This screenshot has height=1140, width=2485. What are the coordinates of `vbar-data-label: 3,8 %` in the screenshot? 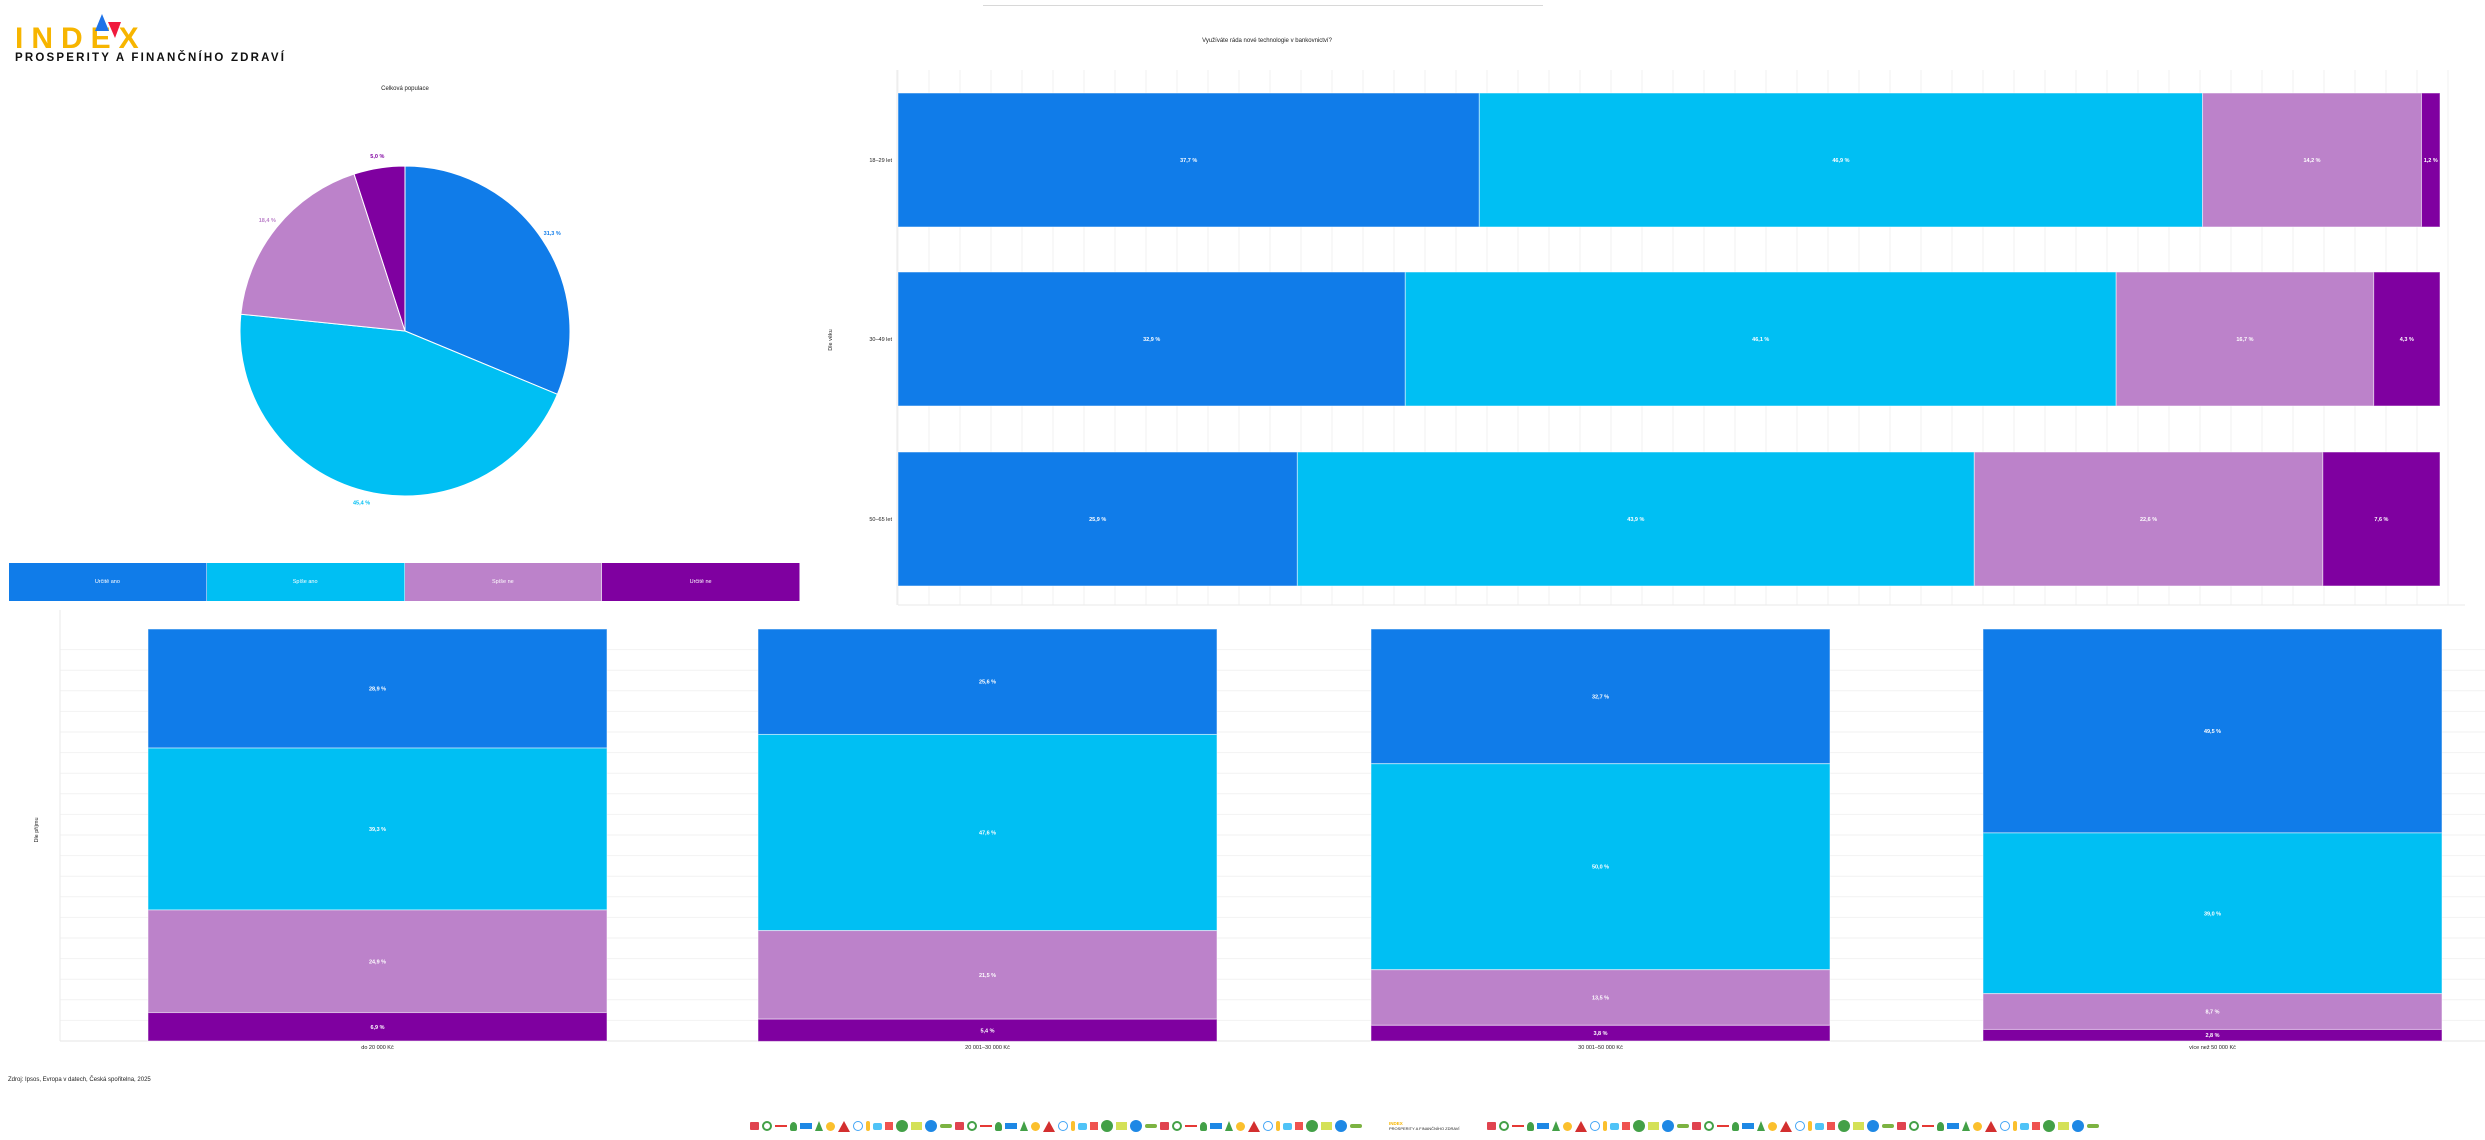 It's located at (1600, 1034).